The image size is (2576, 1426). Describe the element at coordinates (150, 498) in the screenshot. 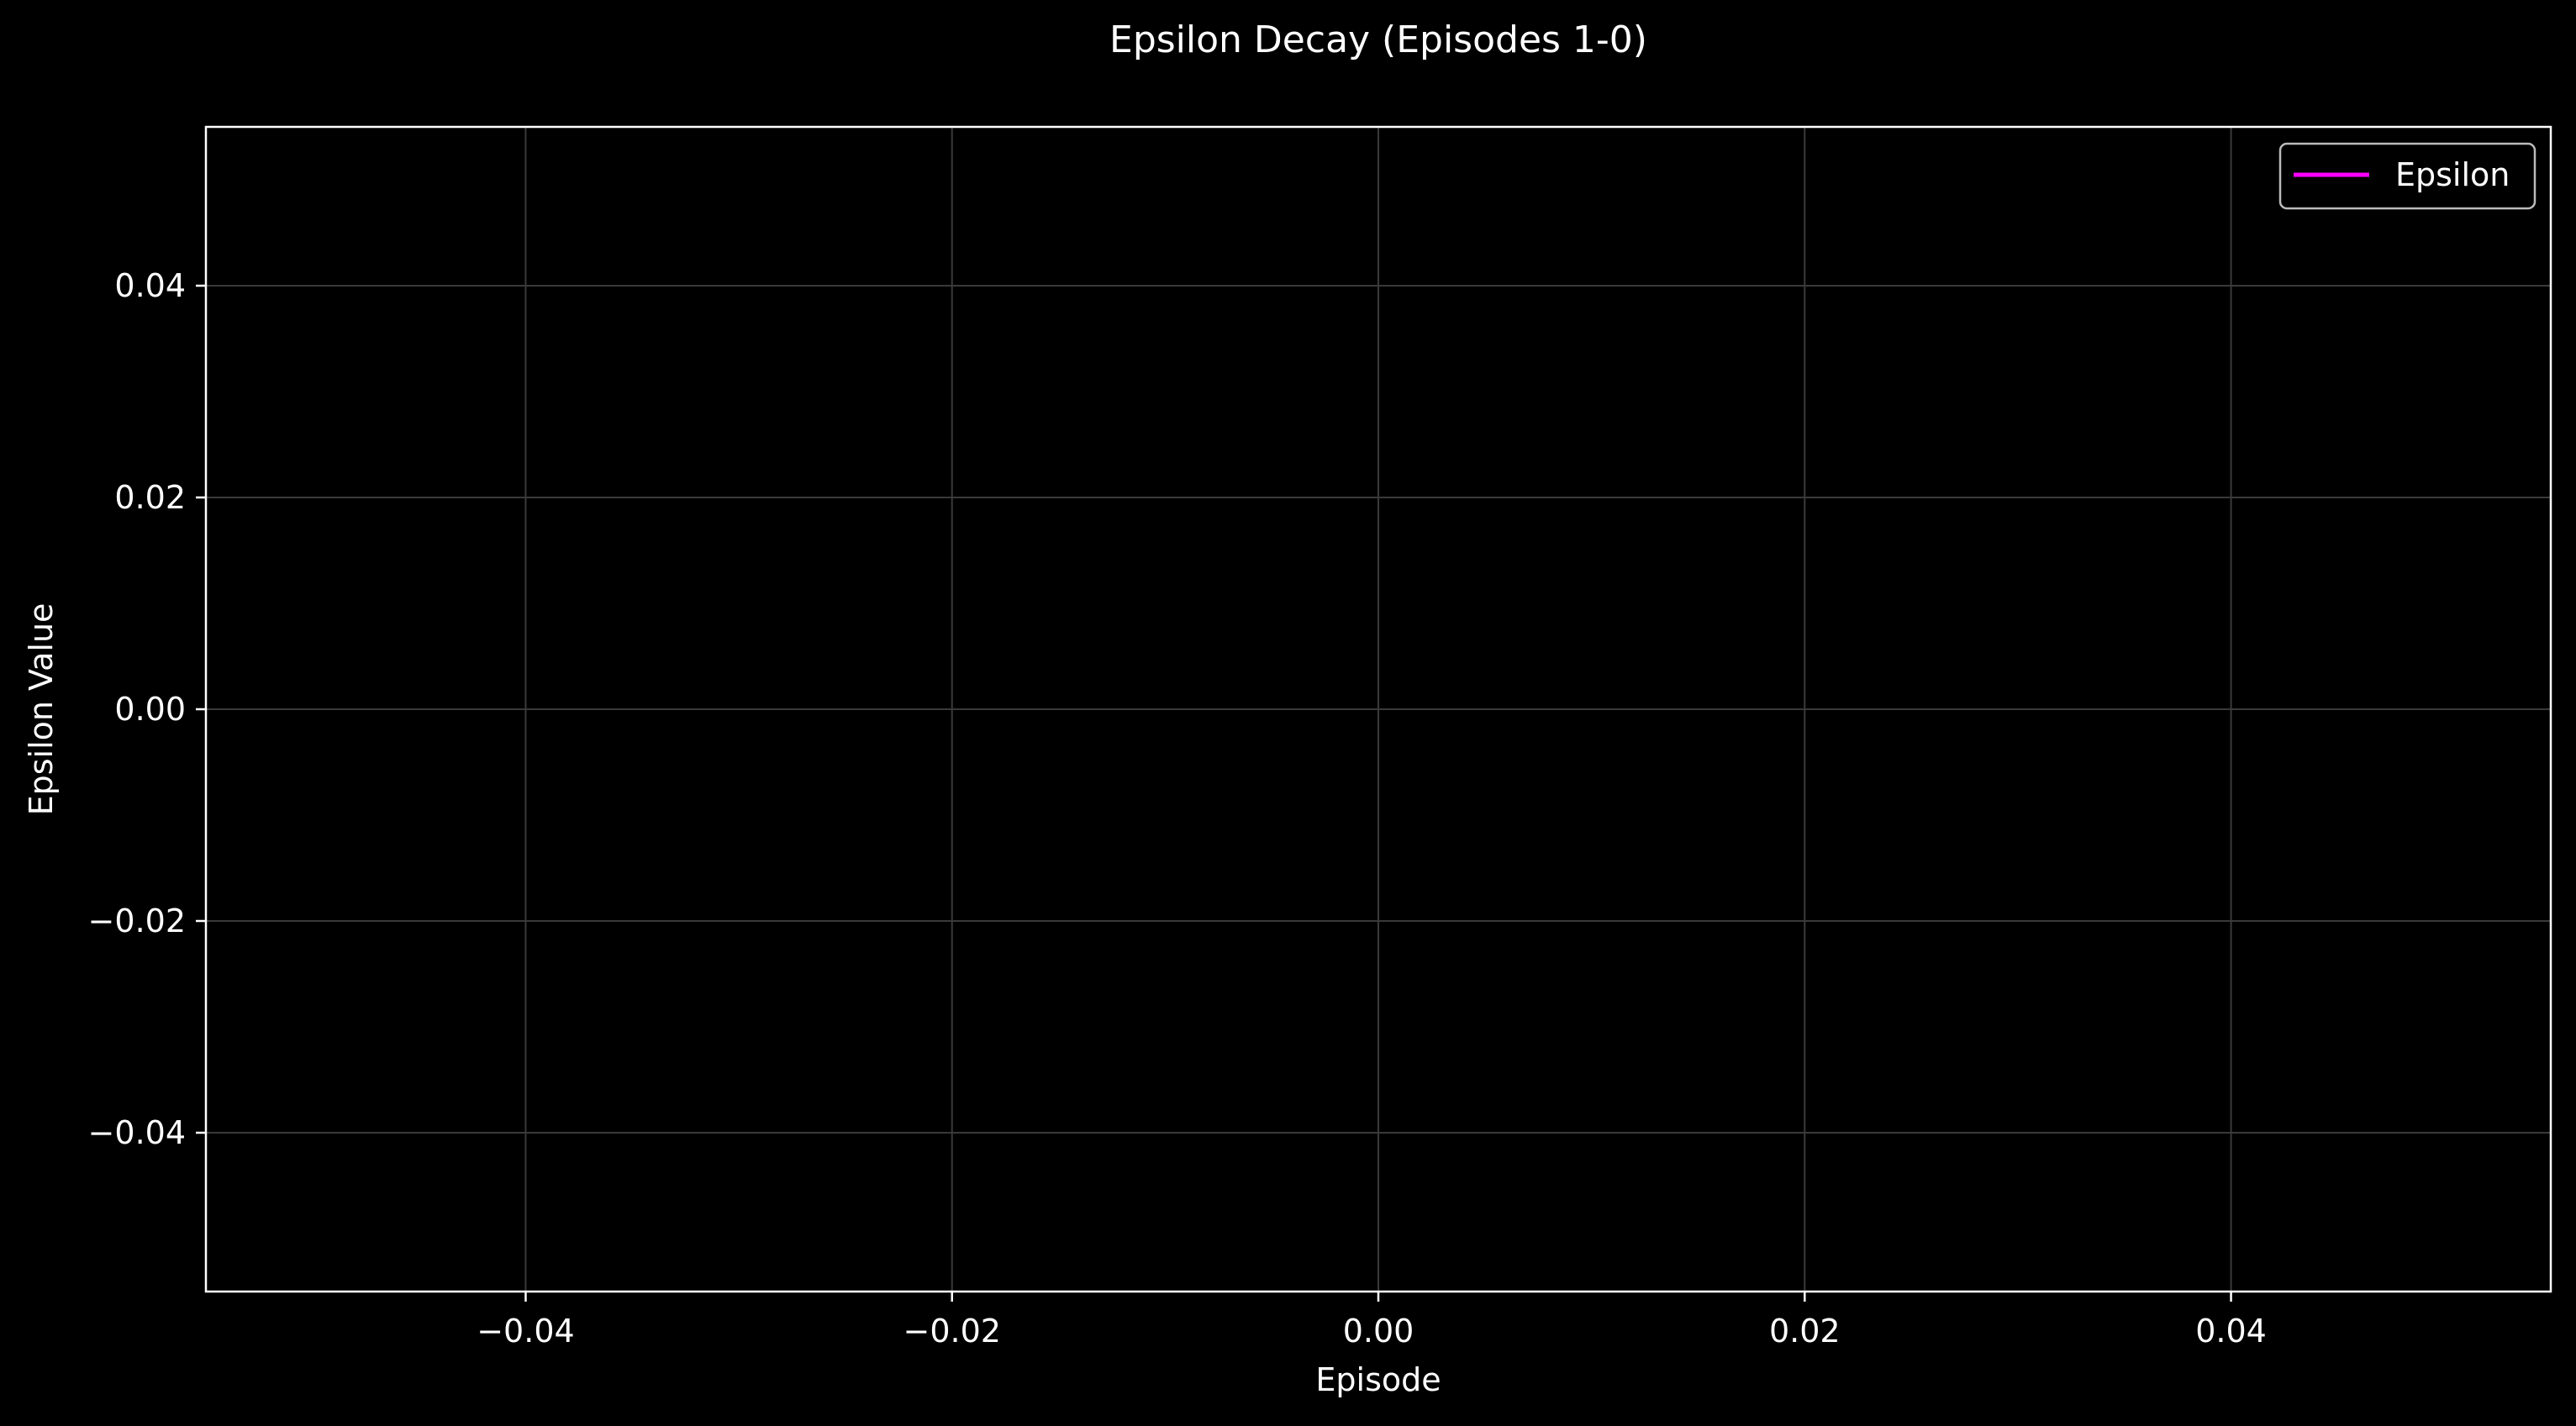

I see `y-tick-label: 0.02` at that location.